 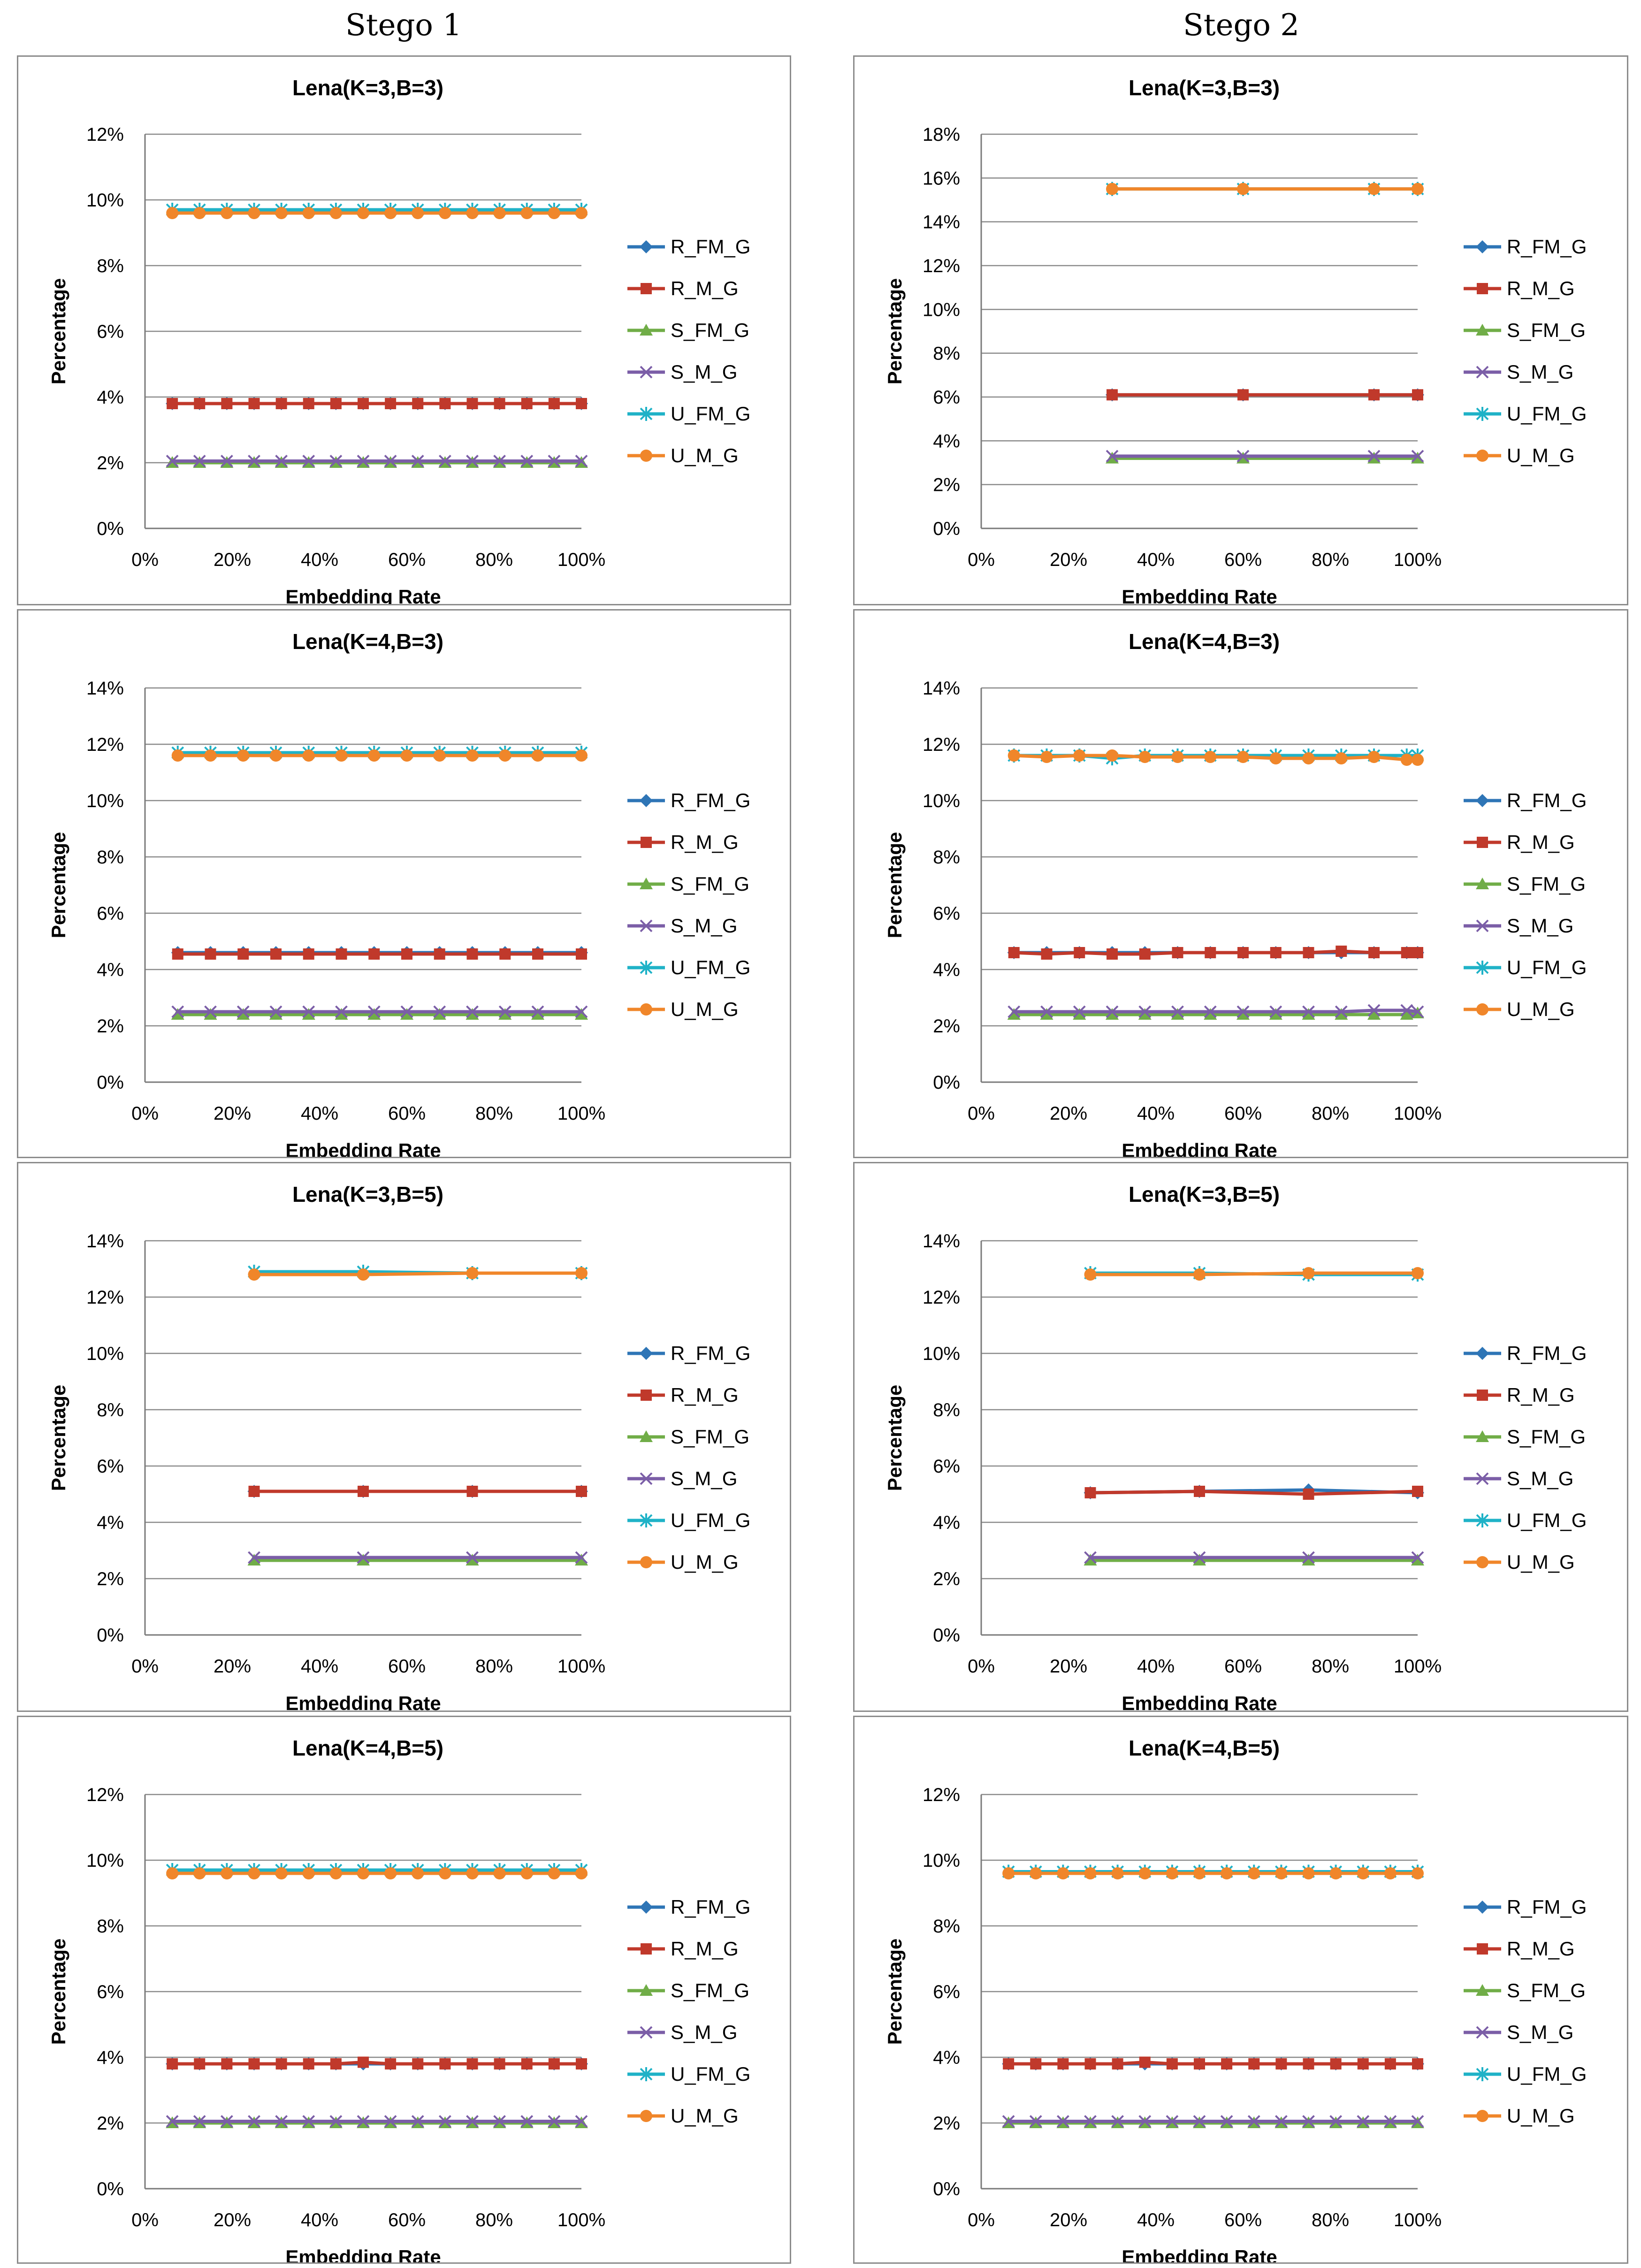 I want to click on series-line-r-m-g, so click(x=1213, y=2063).